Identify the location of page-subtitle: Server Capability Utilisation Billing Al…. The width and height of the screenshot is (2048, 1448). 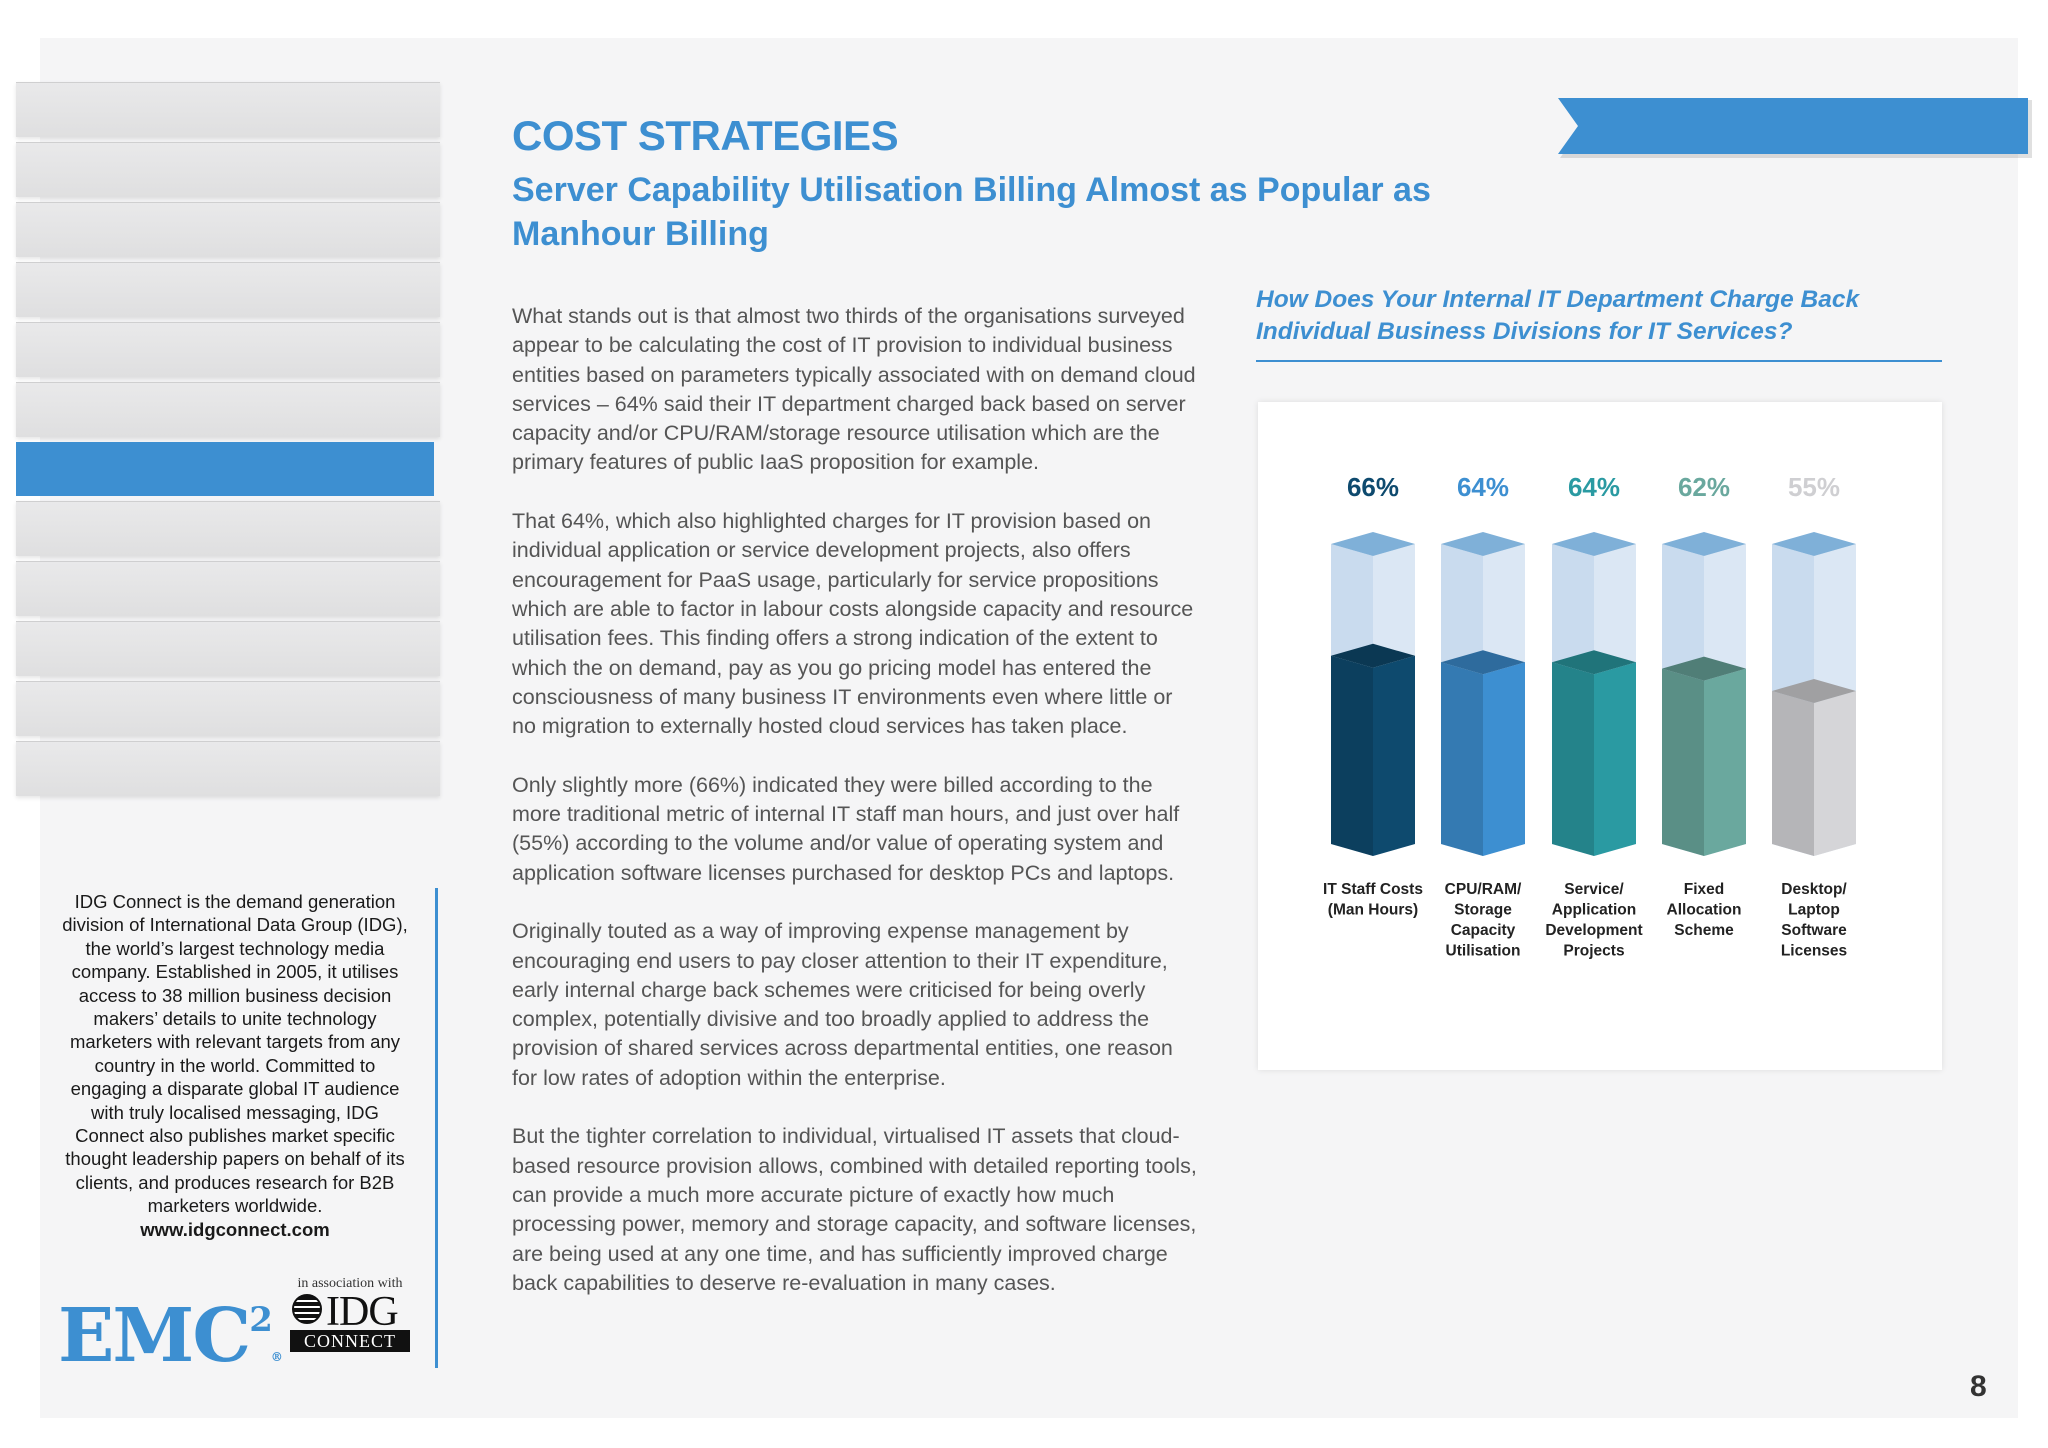
(971, 212).